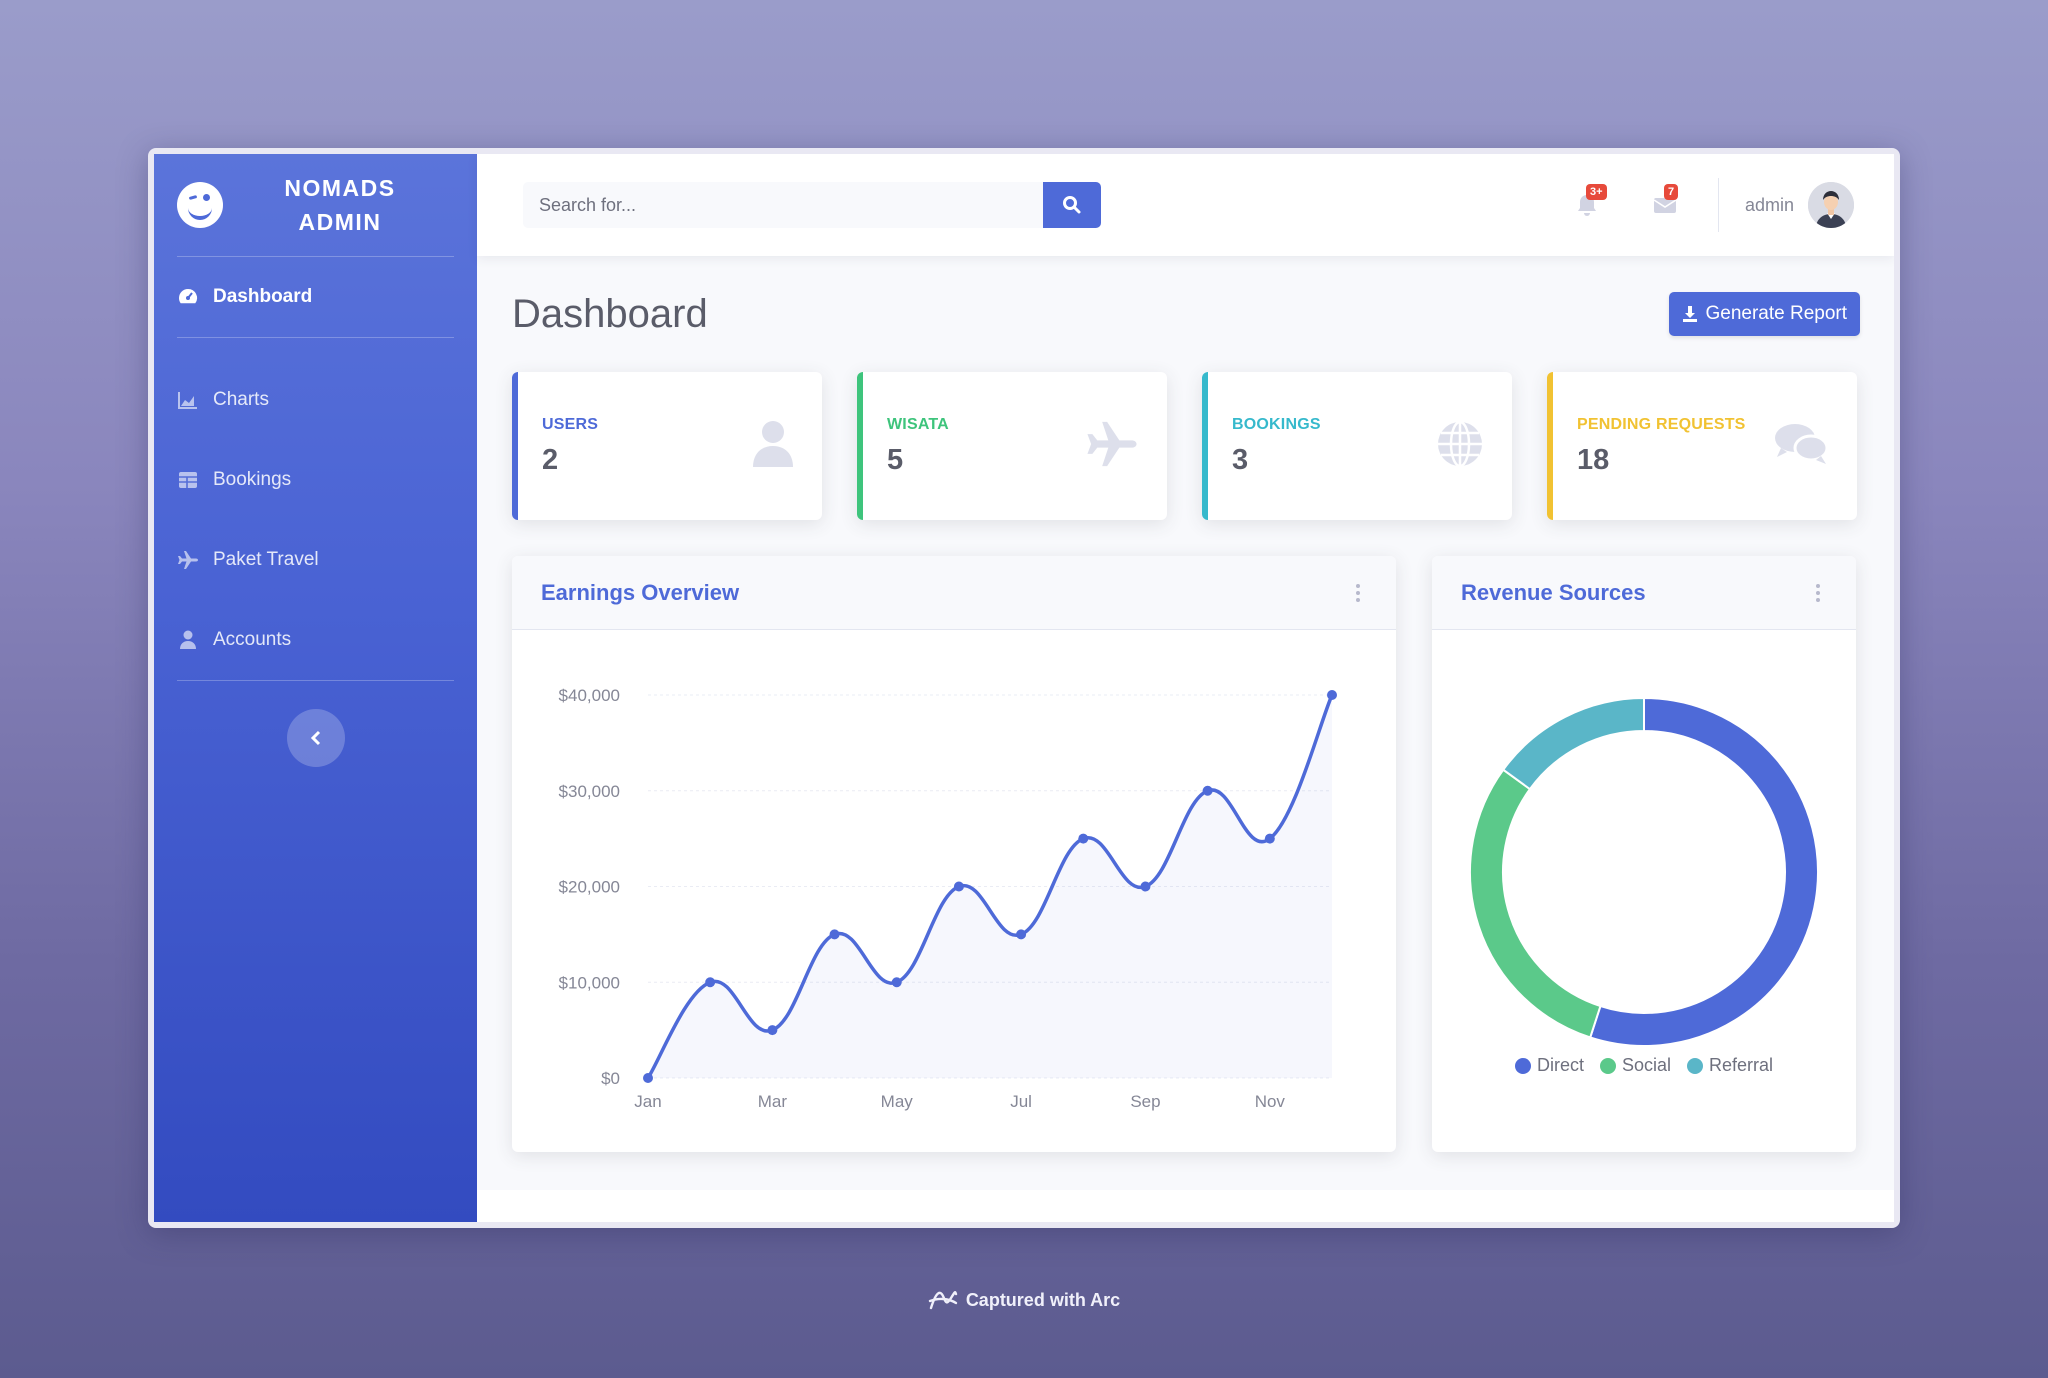  Describe the element at coordinates (1185, 205) in the screenshot. I see `topbar: 3+ 7 admin` at that location.